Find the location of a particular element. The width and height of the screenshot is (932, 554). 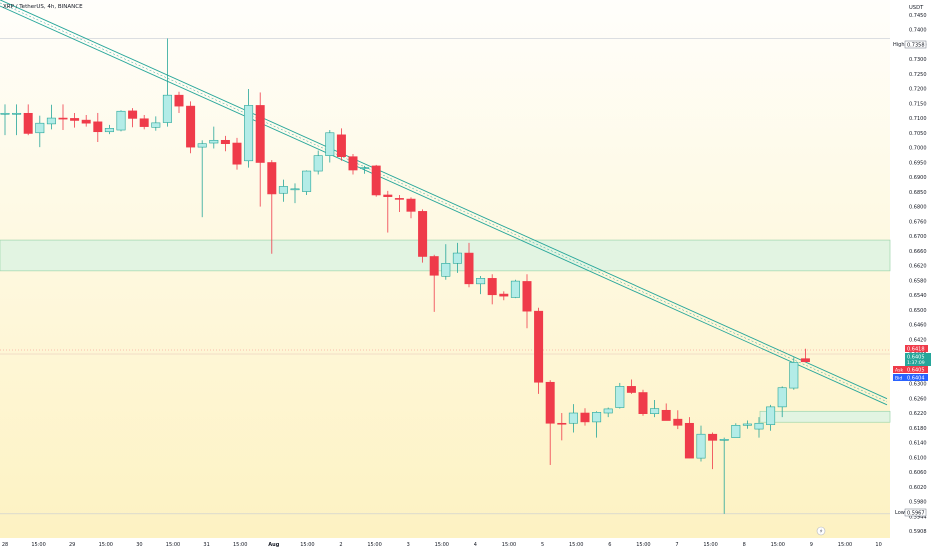

time-tick-label: 9 is located at coordinates (811, 545).